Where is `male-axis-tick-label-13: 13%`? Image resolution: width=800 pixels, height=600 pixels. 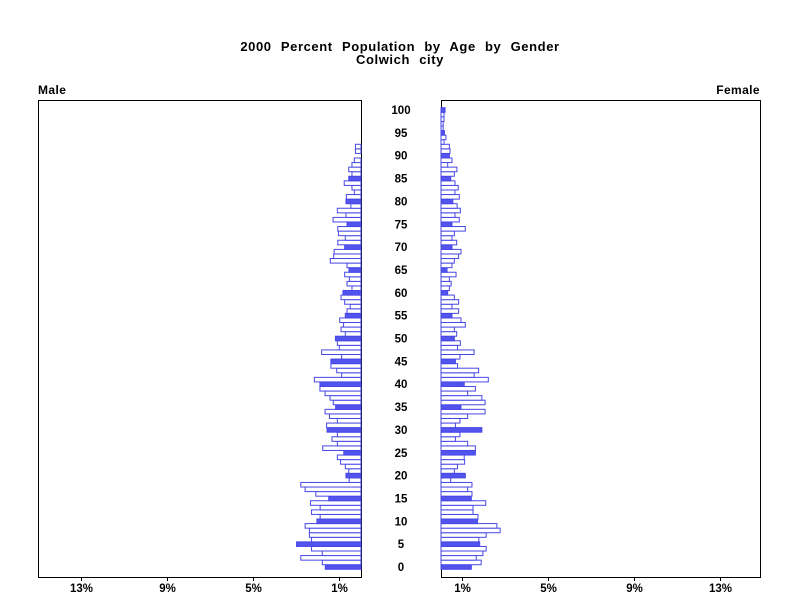
male-axis-tick-label-13: 13% is located at coordinates (81, 589).